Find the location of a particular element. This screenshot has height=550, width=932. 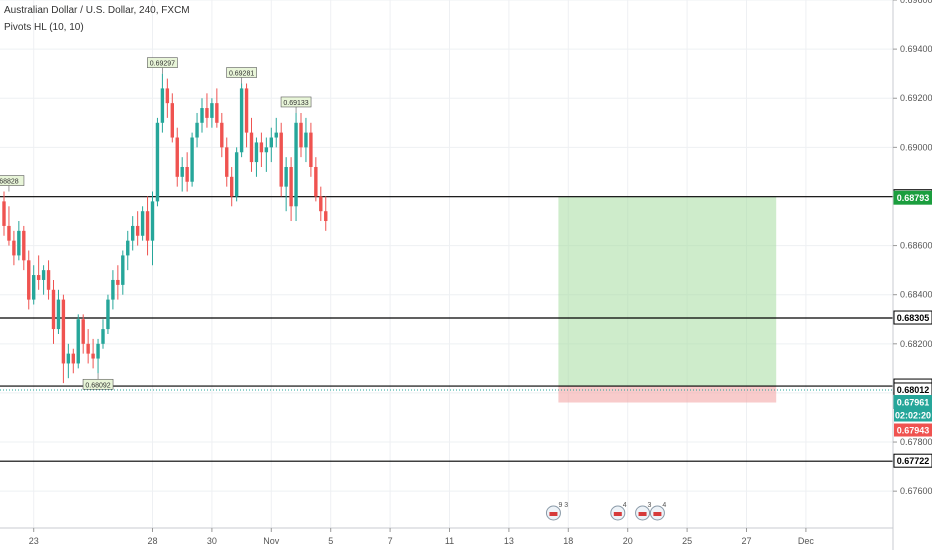

countdown-tag is located at coordinates (913, 415).